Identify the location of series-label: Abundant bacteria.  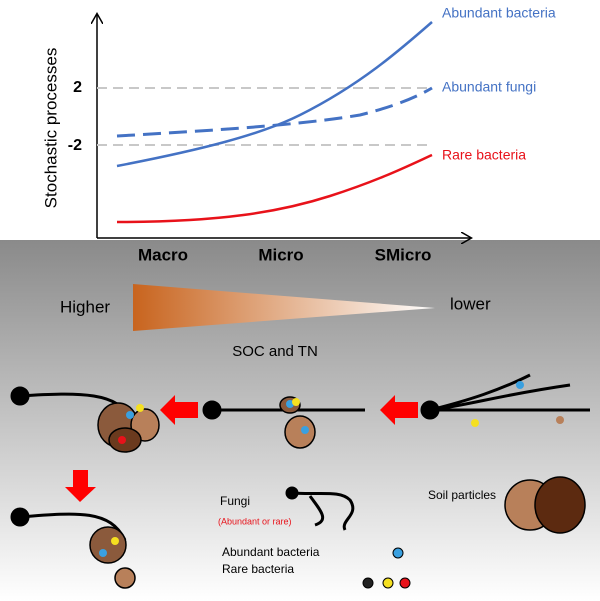
(499, 13).